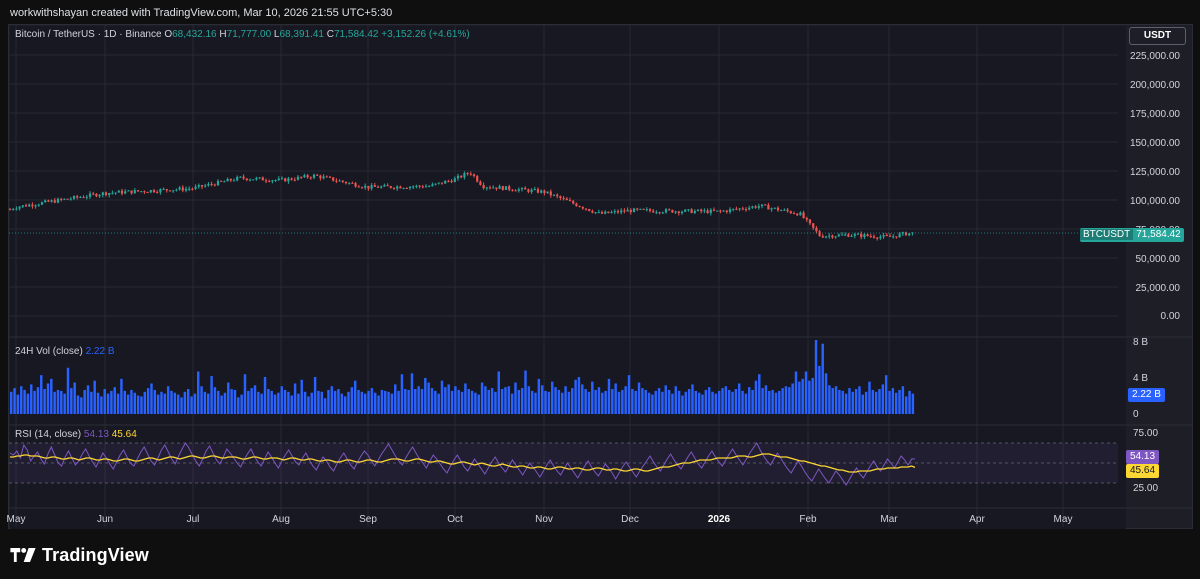 The width and height of the screenshot is (1200, 579). What do you see at coordinates (1154, 143) in the screenshot?
I see `price-tick: 150,000.00` at bounding box center [1154, 143].